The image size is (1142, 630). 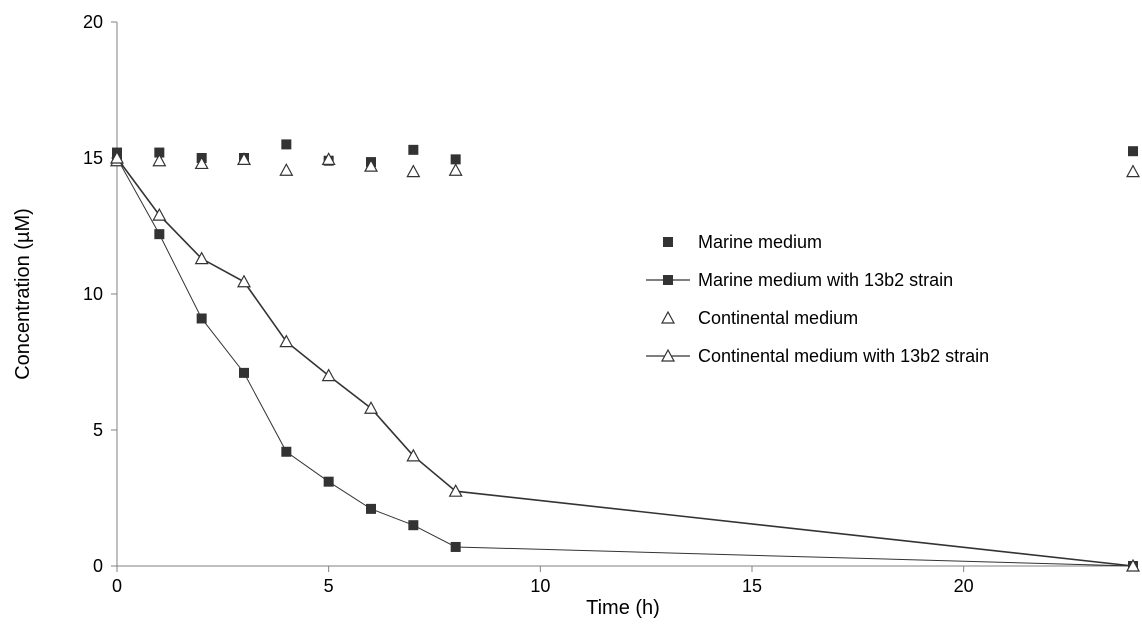 I want to click on legend-label: Marine medium, so click(x=760, y=242).